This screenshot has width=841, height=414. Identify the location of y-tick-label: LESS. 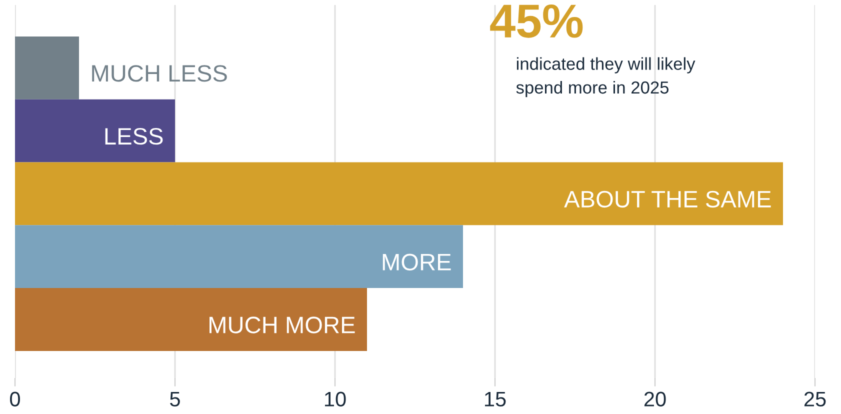
(134, 136).